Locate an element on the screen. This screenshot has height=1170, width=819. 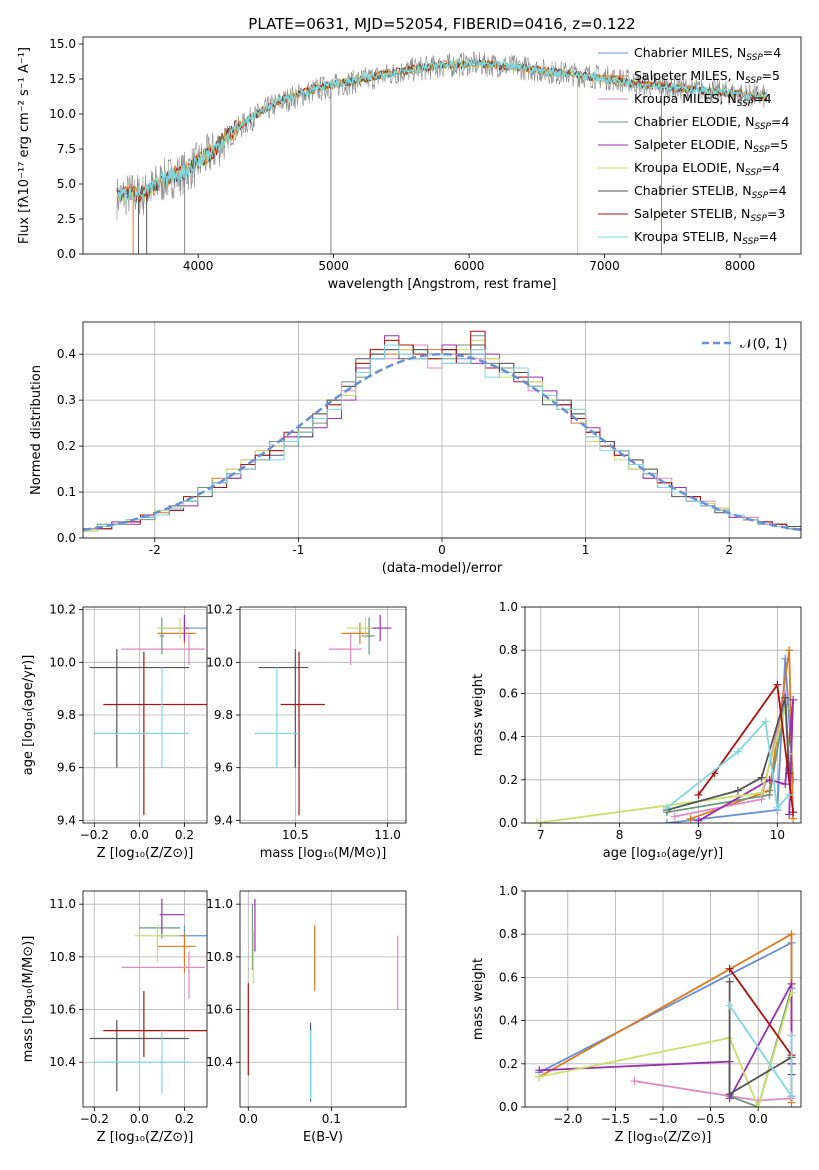
weight_vs_Z-xtick-label: −0.5 is located at coordinates (710, 1119).